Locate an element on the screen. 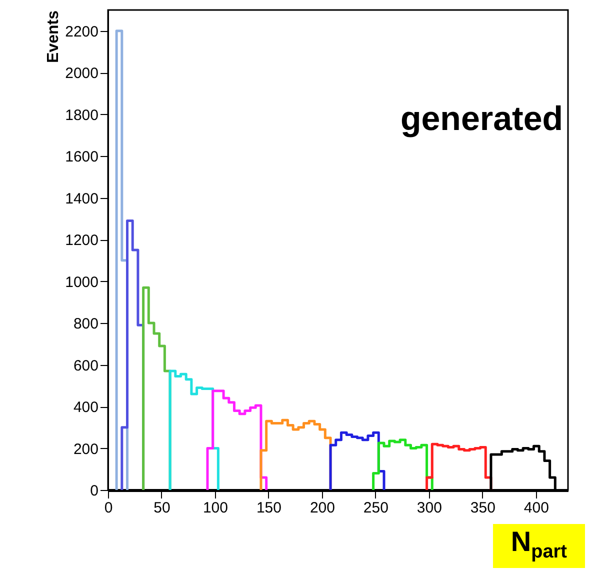 This screenshot has width=599, height=580. y-tick-label: 1600 is located at coordinates (81, 157).